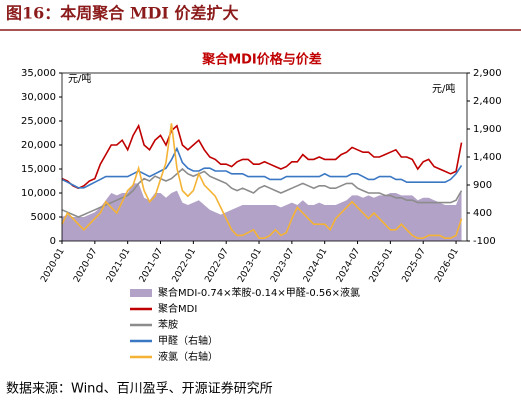 The image size is (521, 409). What do you see at coordinates (38, 97) in the screenshot?
I see `y-tick-label: 30,000` at bounding box center [38, 97].